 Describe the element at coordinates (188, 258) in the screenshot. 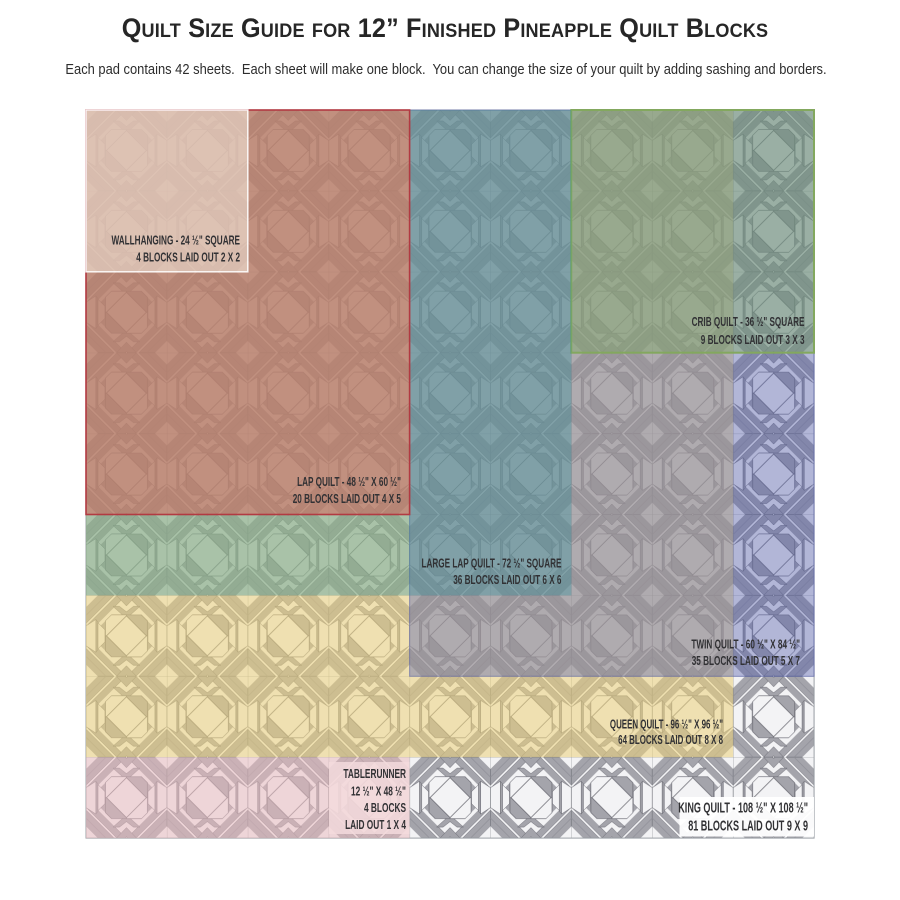

I see `wallhanging-label-line2: 4 BLOCKS LAID OUT 2 X 2` at that location.